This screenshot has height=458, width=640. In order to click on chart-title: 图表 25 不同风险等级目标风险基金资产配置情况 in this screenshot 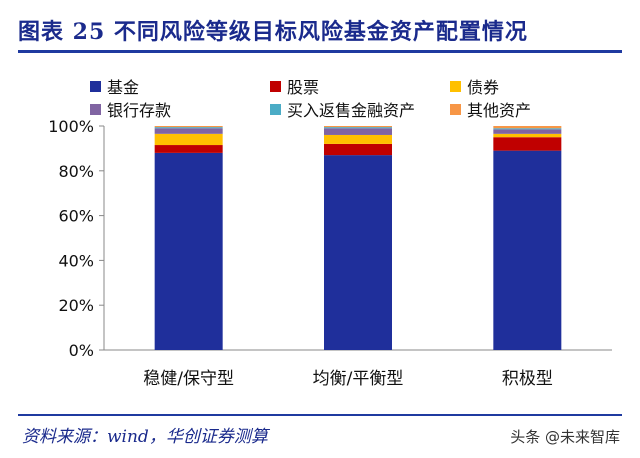, I will do `click(273, 32)`.